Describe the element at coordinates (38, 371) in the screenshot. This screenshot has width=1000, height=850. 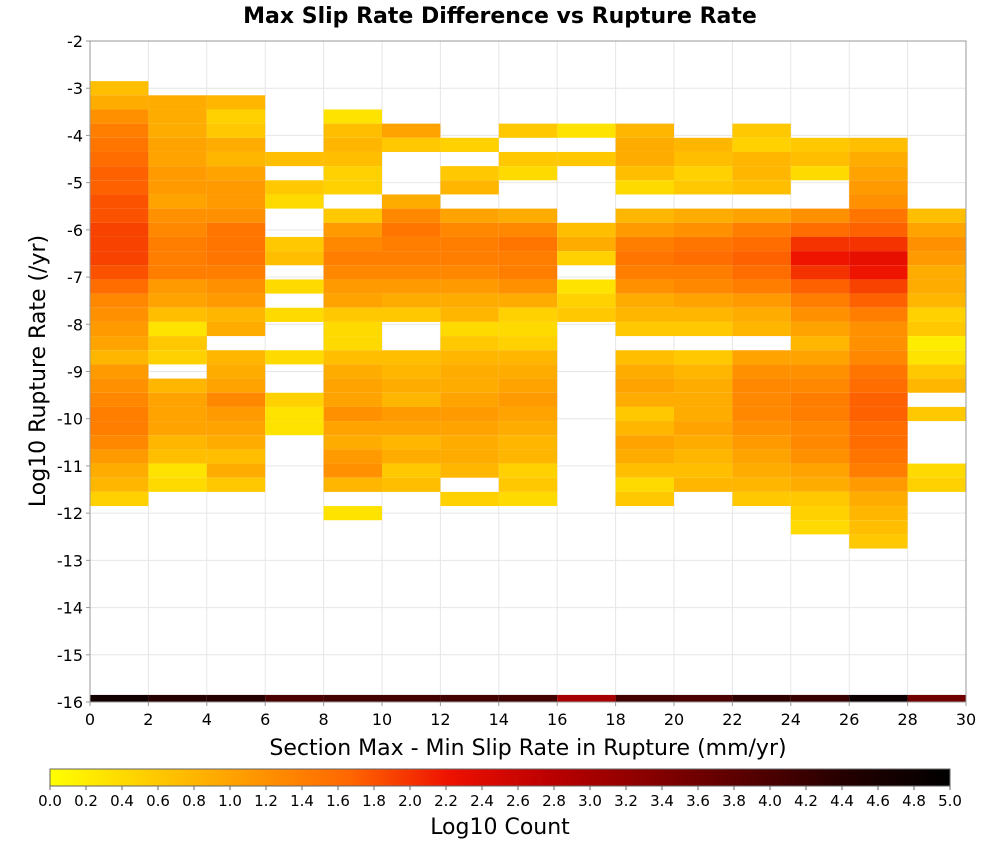
I see `y-axis-label: Log10 Rupture Rate (/yr)` at that location.